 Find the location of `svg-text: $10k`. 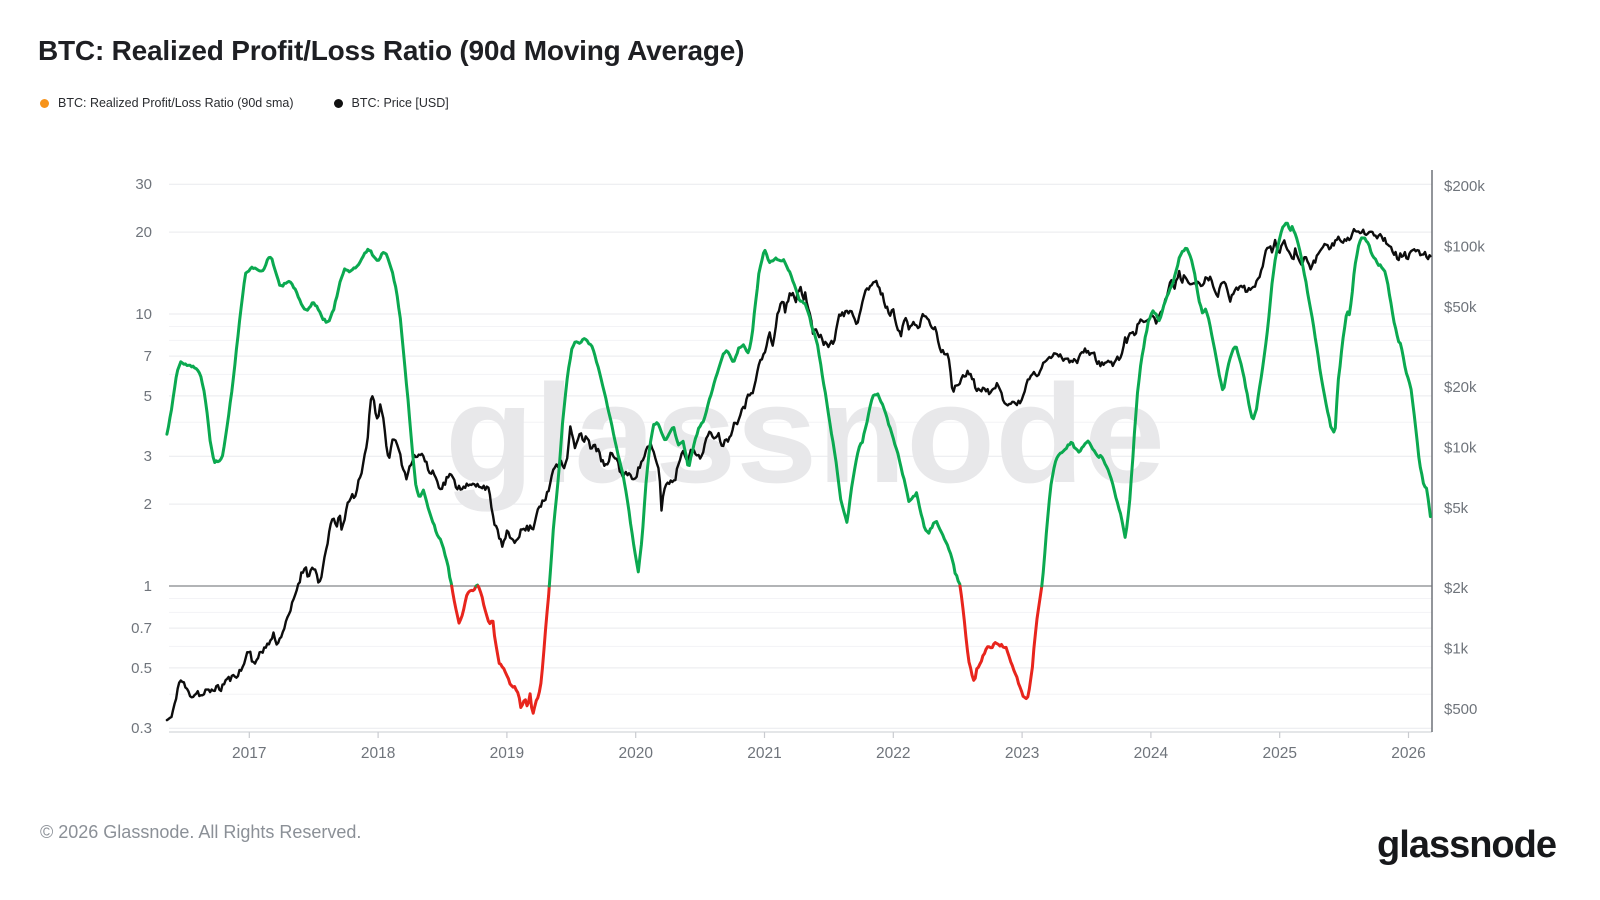

svg-text: $10k is located at coordinates (1460, 448).